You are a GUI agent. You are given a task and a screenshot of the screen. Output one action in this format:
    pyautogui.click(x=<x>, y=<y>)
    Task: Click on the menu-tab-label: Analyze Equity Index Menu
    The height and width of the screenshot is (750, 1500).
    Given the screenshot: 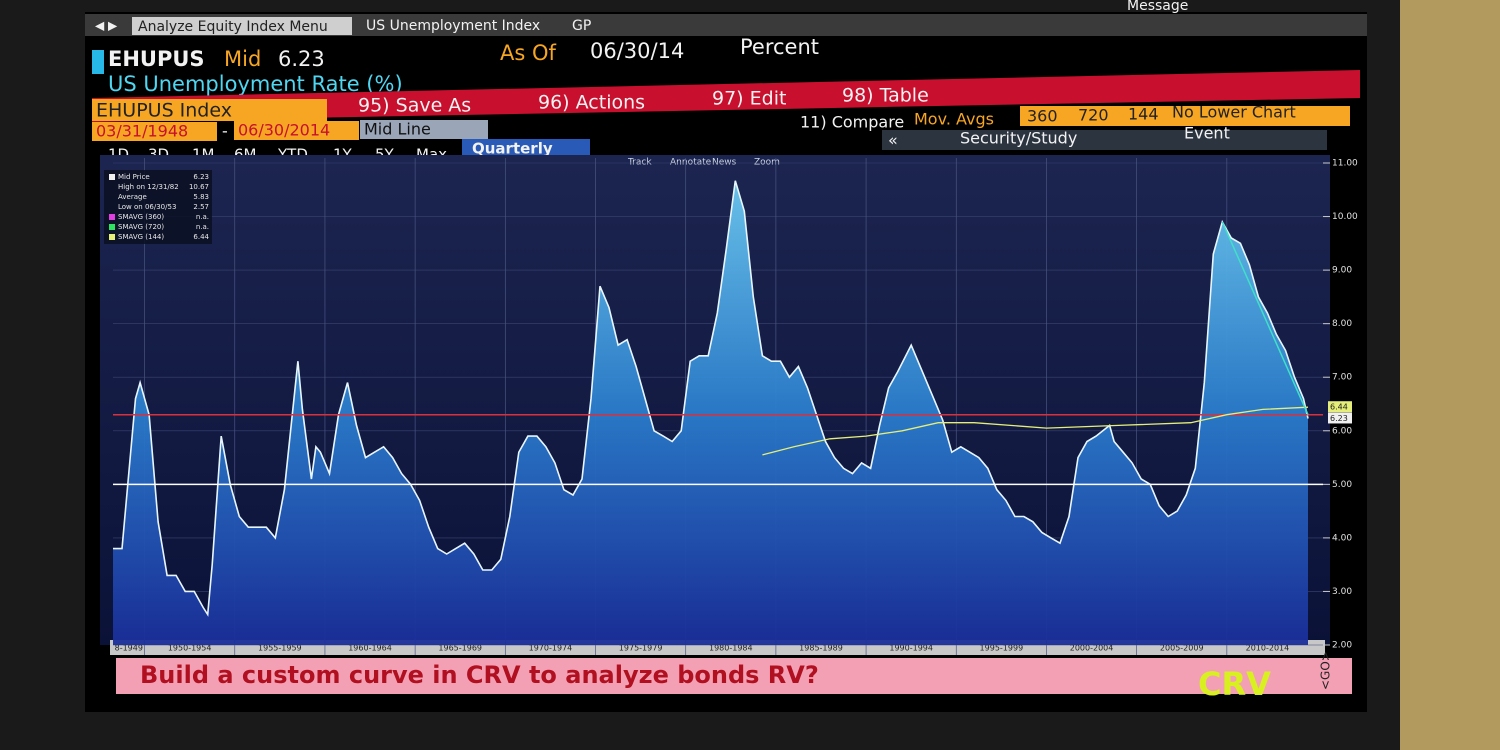 What is the action you would take?
    pyautogui.click(x=233, y=27)
    